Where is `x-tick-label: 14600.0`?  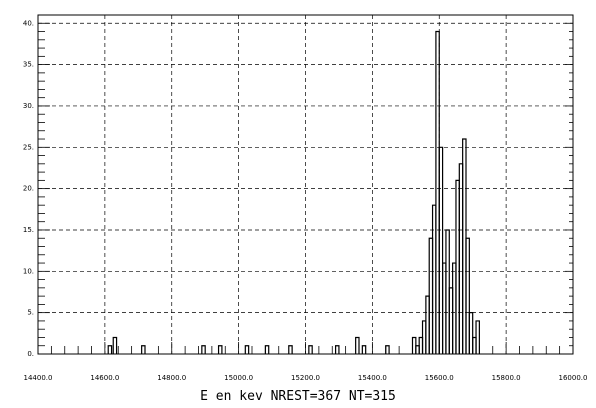
x-tick-label: 14600.0 is located at coordinates (104, 378).